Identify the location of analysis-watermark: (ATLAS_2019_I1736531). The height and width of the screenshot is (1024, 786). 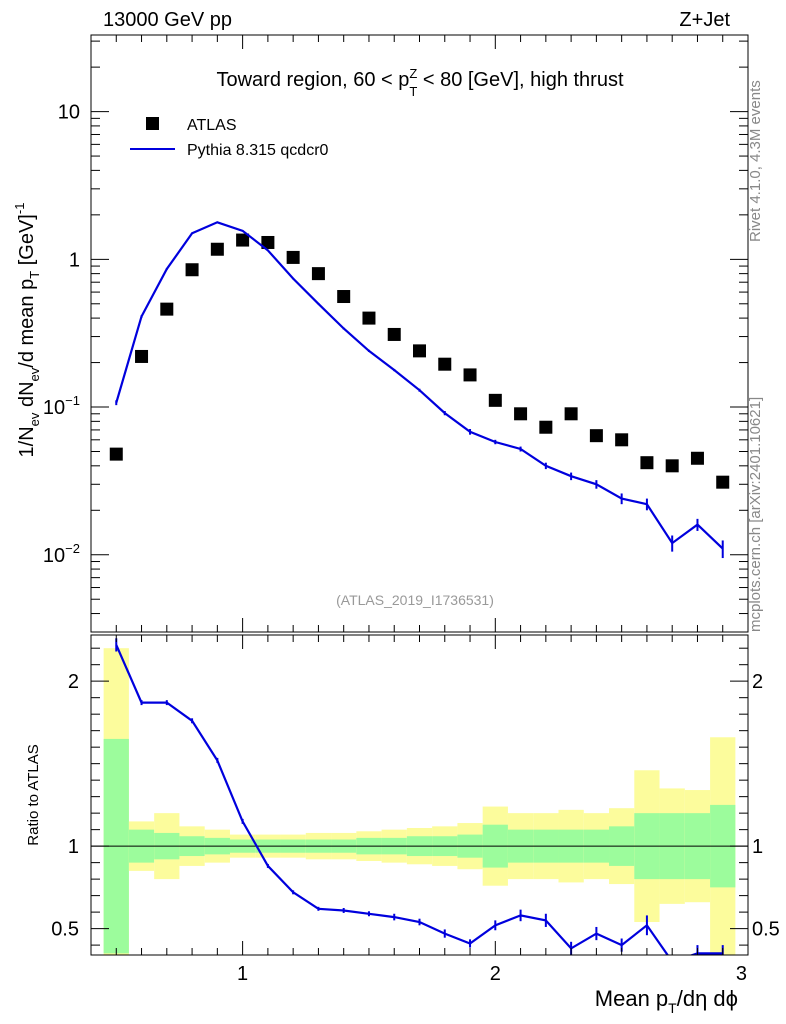
(415, 600).